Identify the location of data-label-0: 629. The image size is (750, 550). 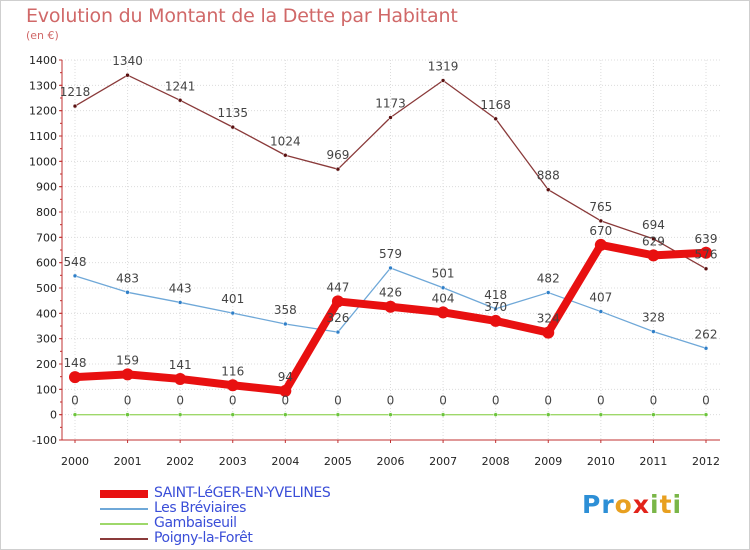
(653, 241).